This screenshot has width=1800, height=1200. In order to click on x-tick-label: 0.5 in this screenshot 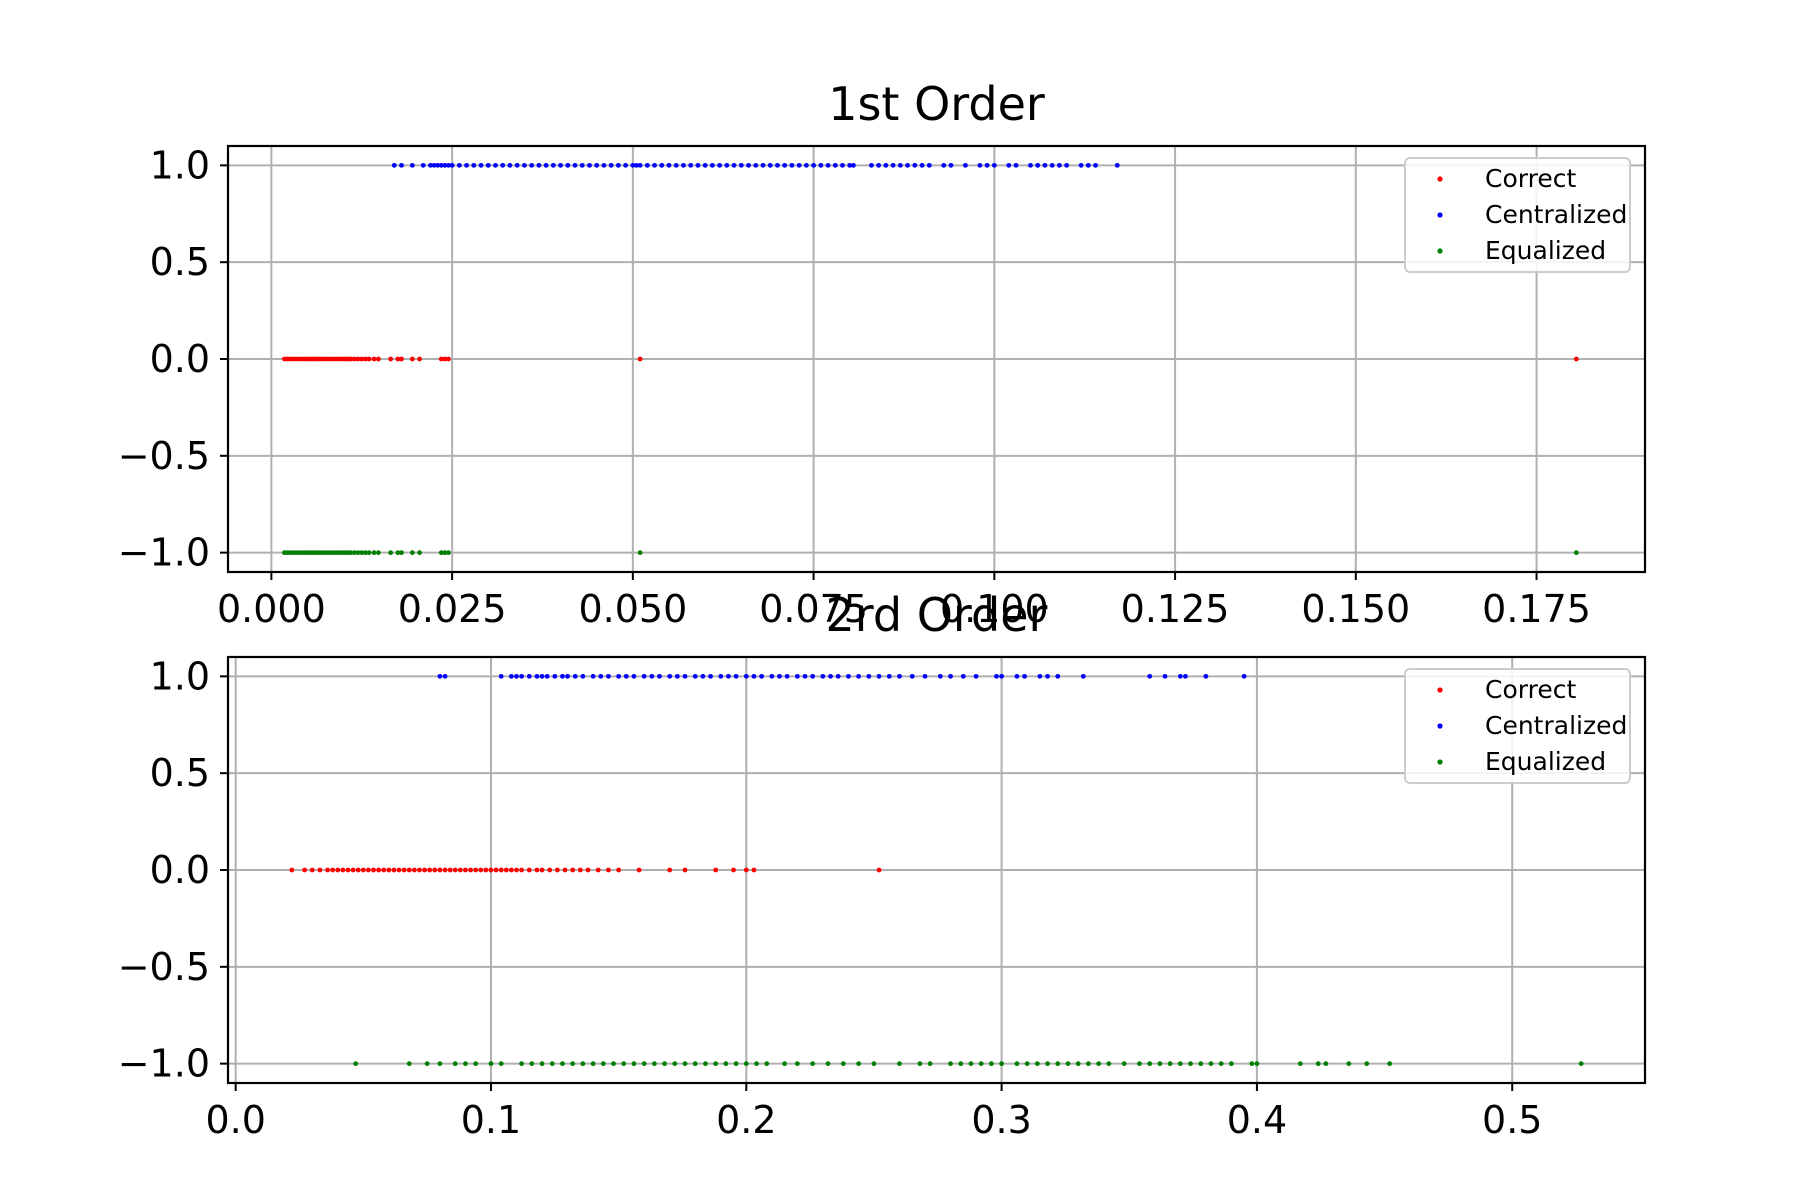, I will do `click(1512, 1120)`.